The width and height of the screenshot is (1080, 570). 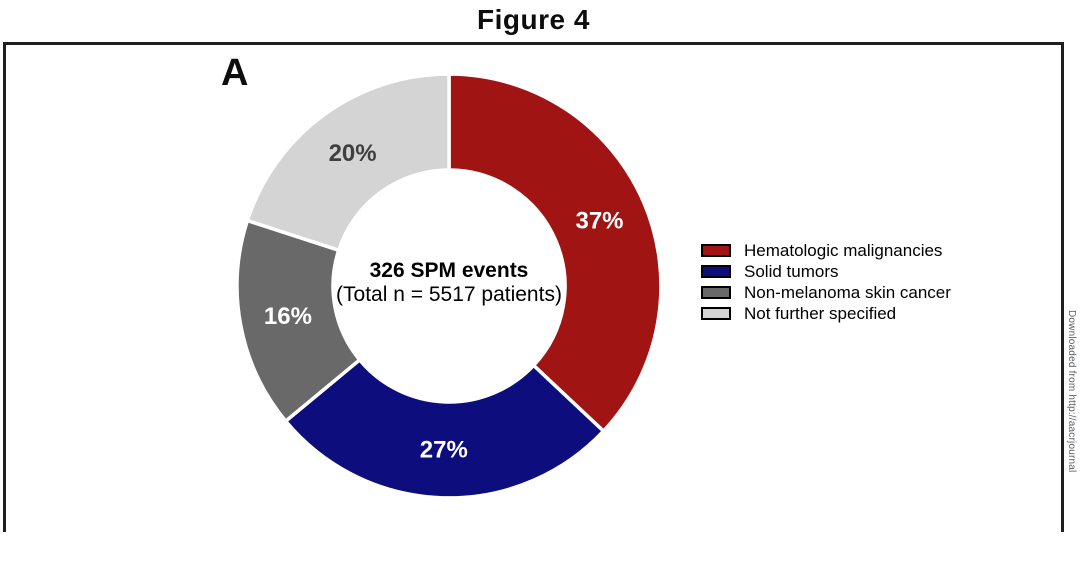 What do you see at coordinates (820, 313) in the screenshot?
I see `legend-label: Not further specified` at bounding box center [820, 313].